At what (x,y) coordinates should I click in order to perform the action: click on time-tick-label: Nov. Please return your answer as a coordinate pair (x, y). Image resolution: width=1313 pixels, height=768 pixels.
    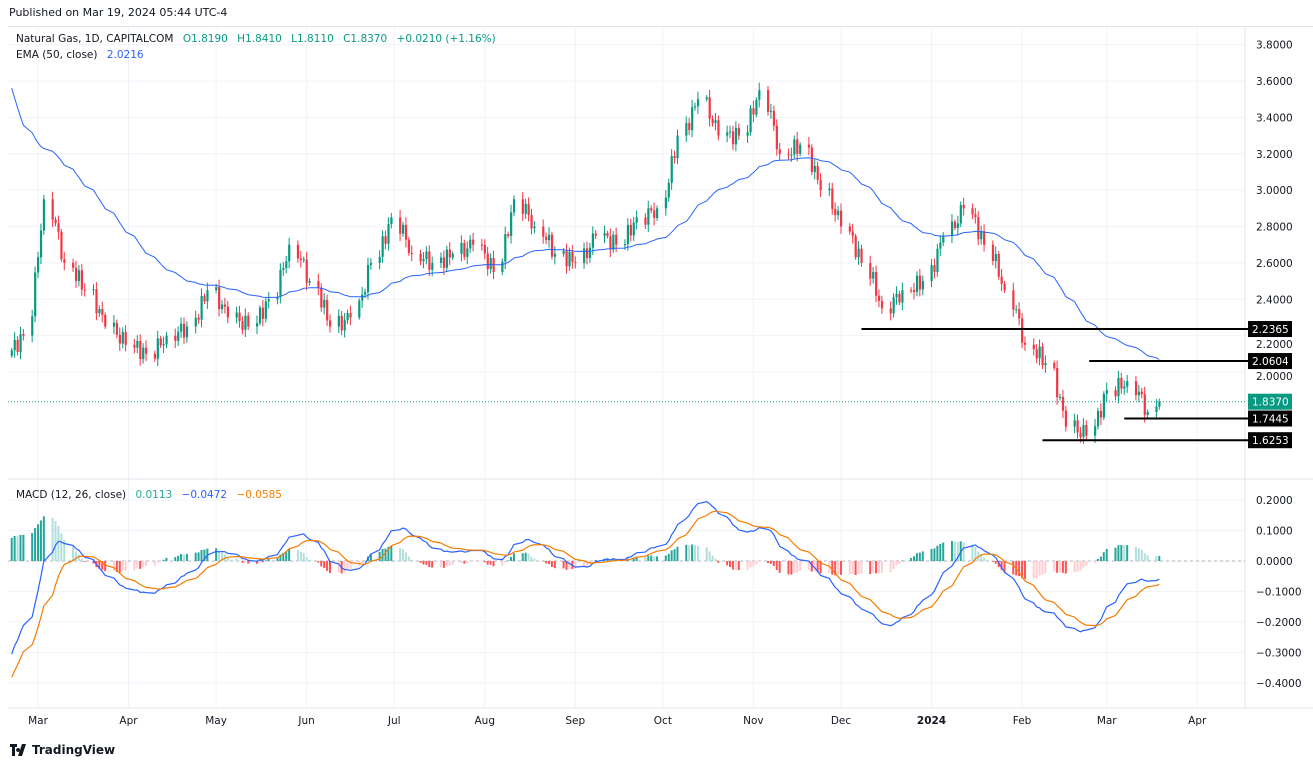
    Looking at the image, I should click on (753, 721).